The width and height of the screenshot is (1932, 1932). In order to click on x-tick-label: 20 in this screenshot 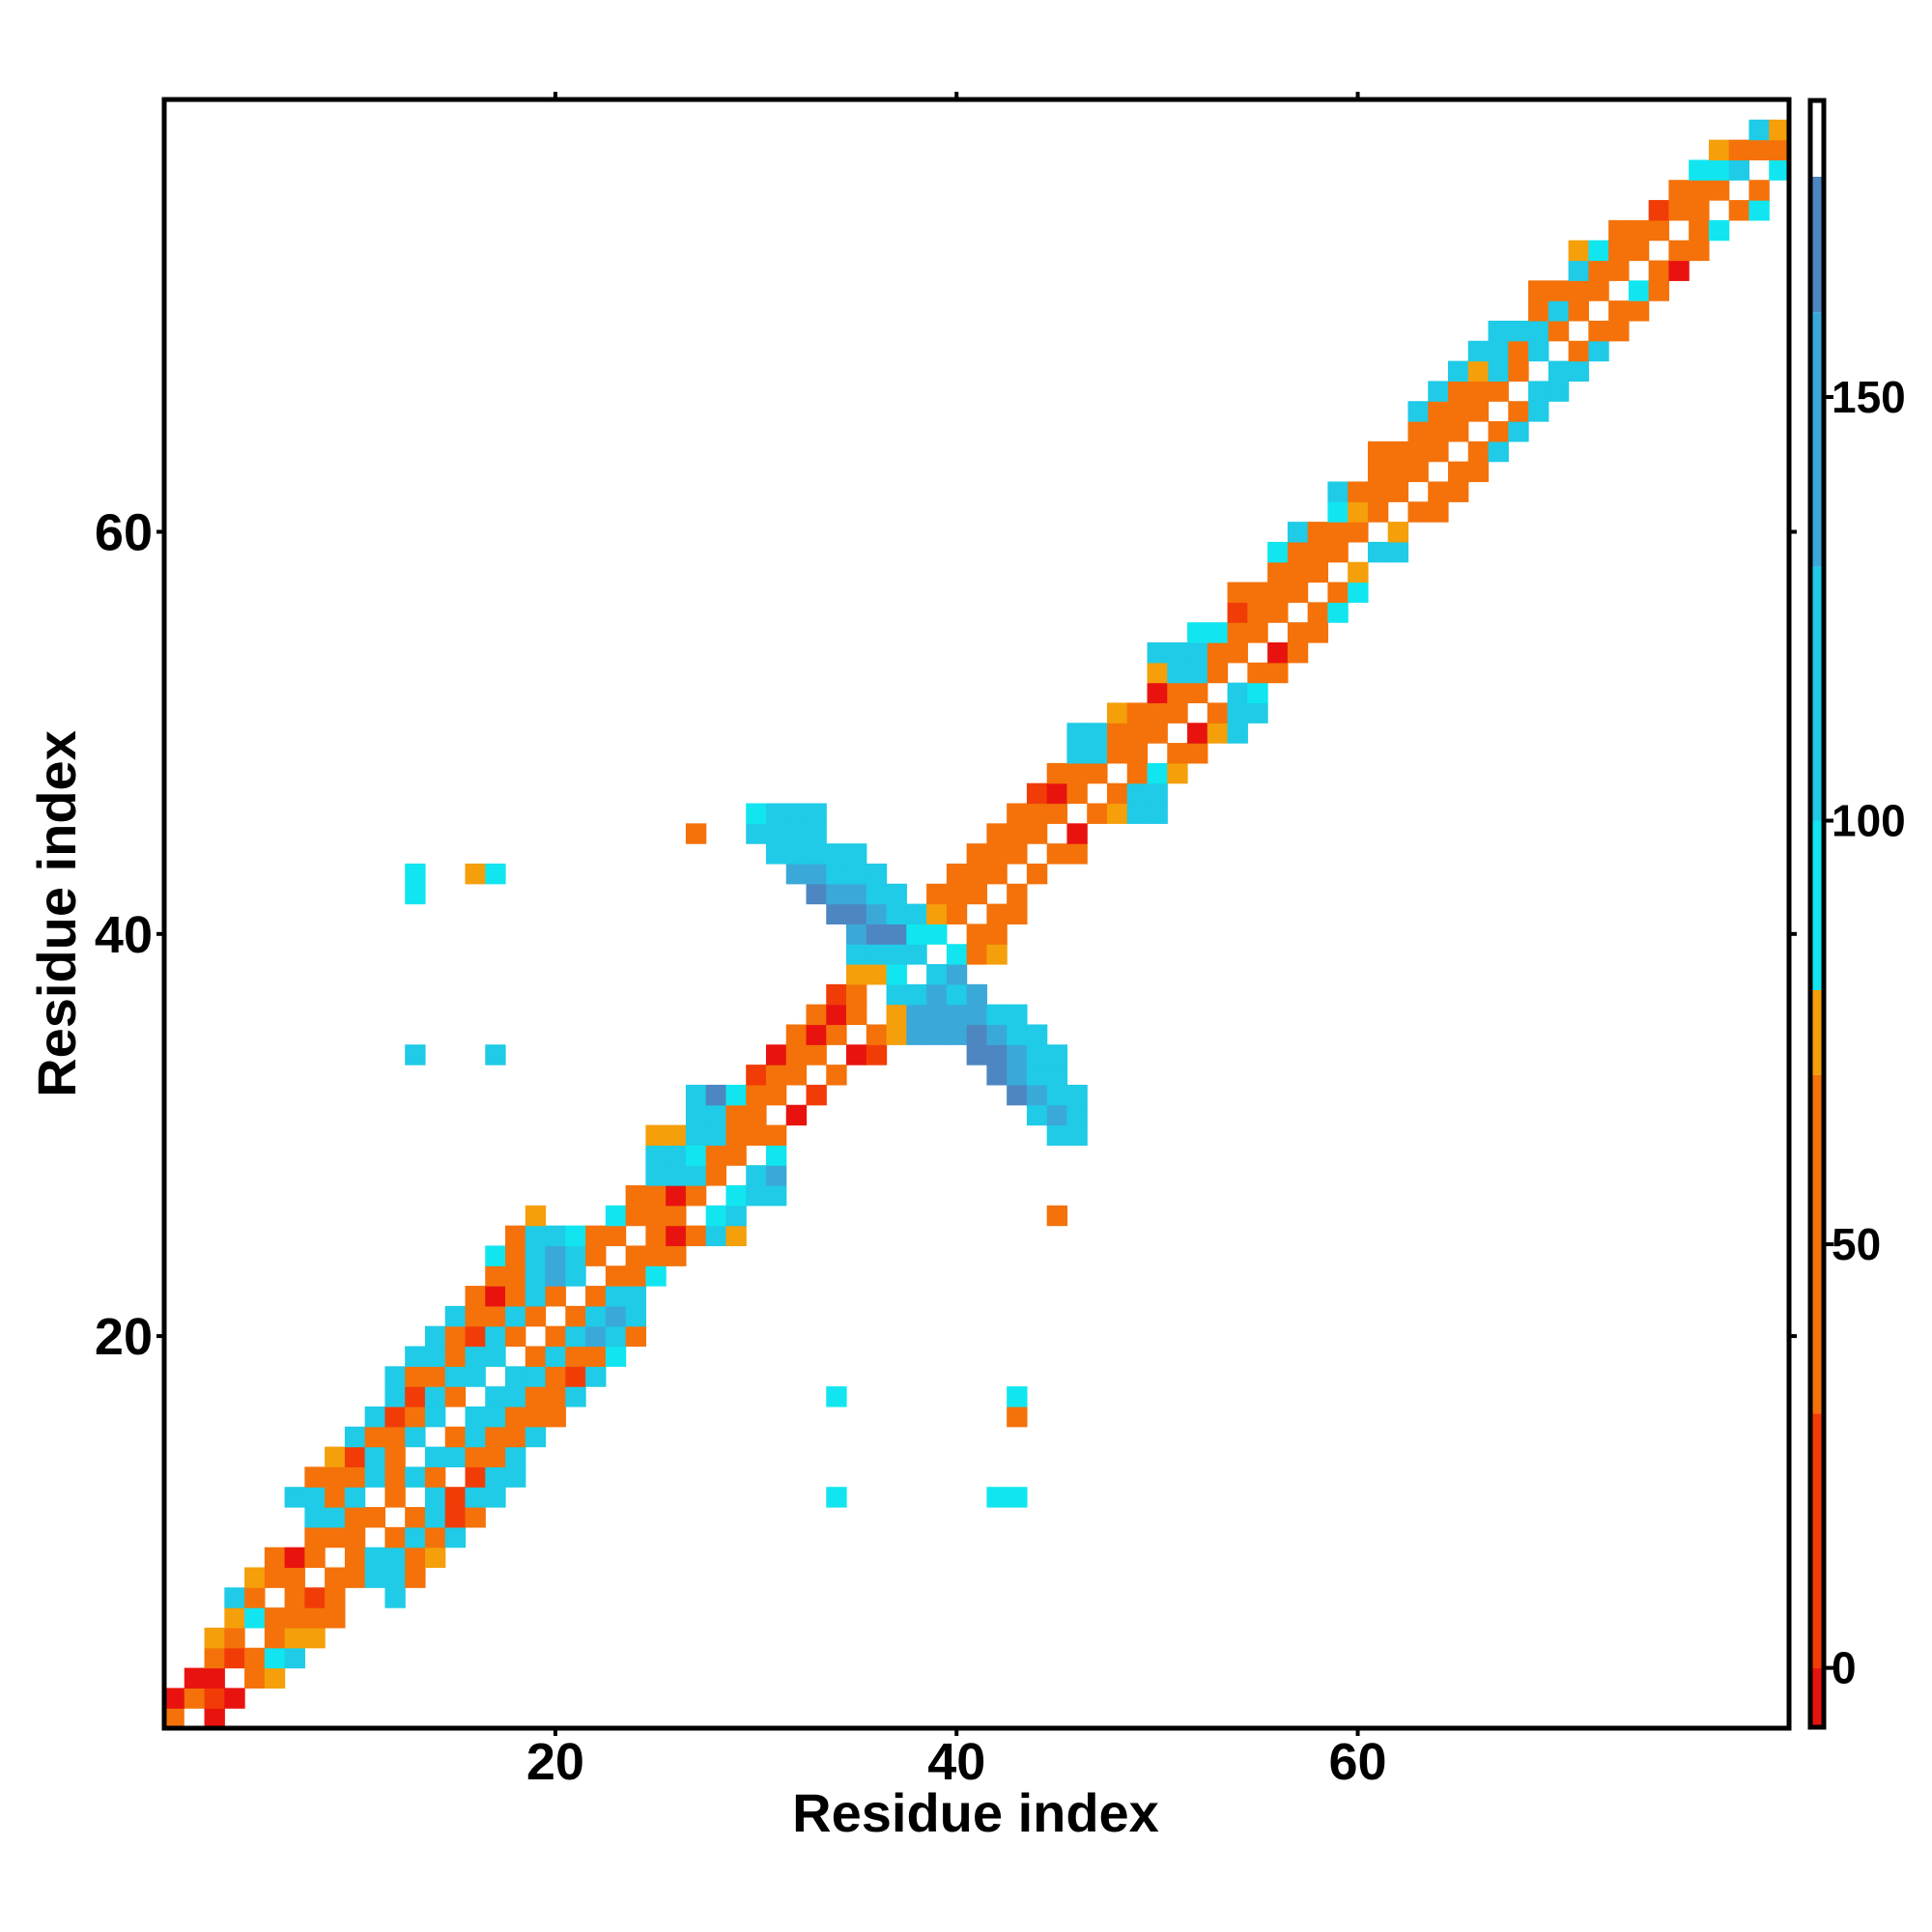, I will do `click(555, 1762)`.